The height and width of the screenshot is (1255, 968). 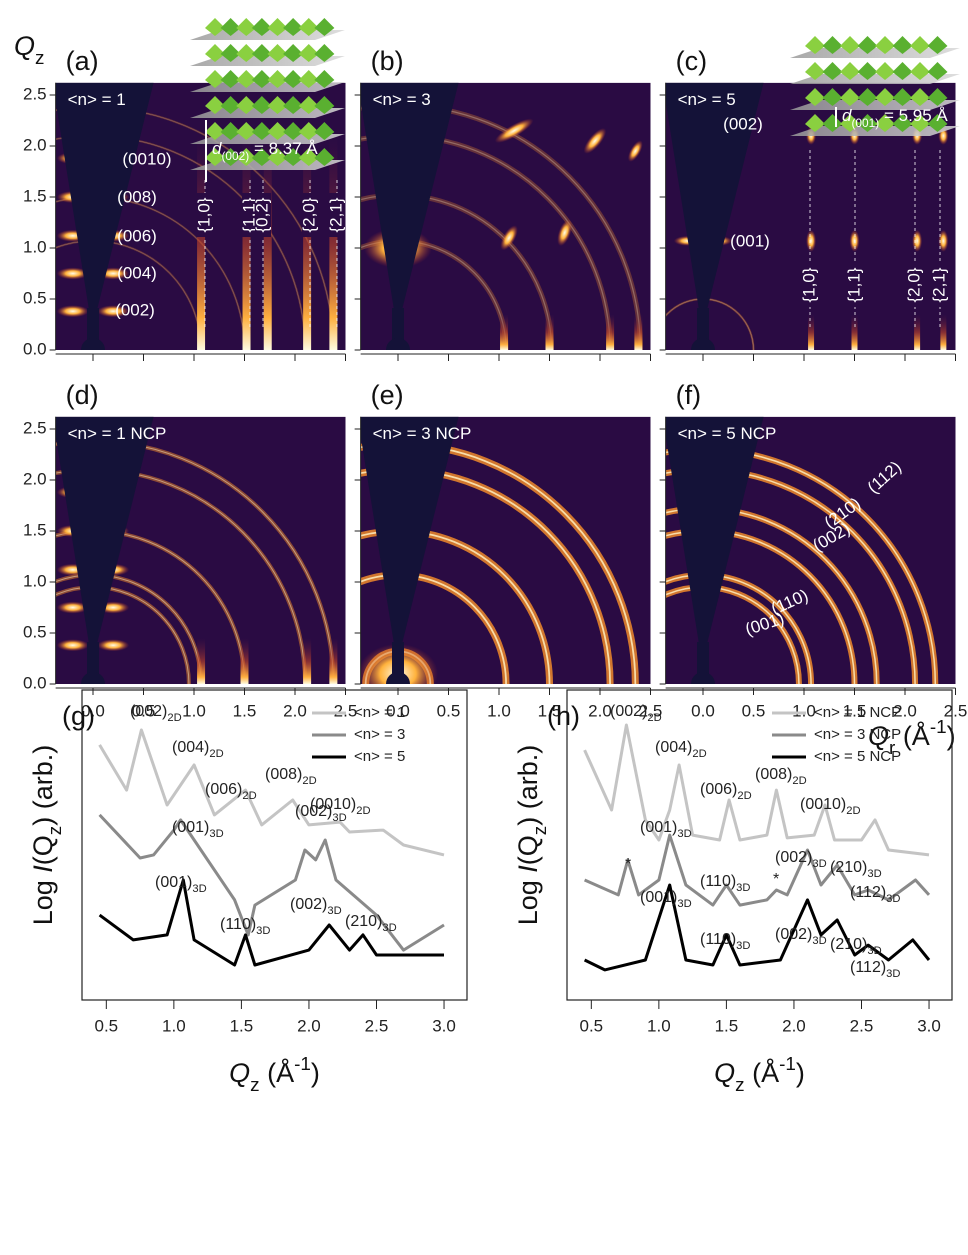 What do you see at coordinates (82, 61) in the screenshot?
I see `panel-letter: (a)` at bounding box center [82, 61].